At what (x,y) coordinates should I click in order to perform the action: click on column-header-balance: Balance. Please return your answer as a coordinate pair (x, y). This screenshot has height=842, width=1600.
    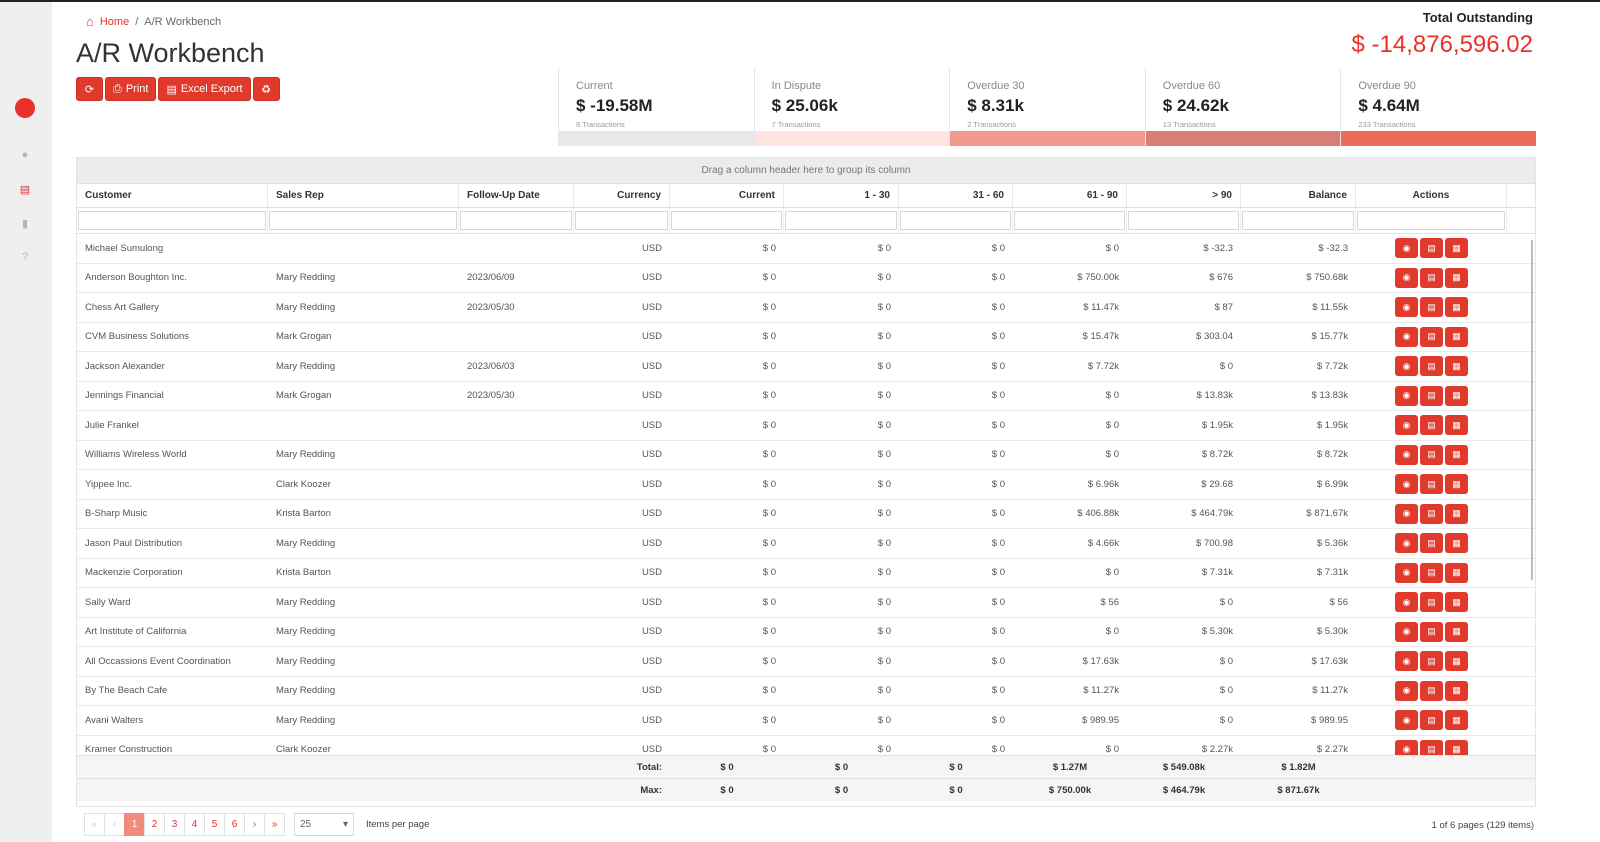
    Looking at the image, I should click on (1298, 195).